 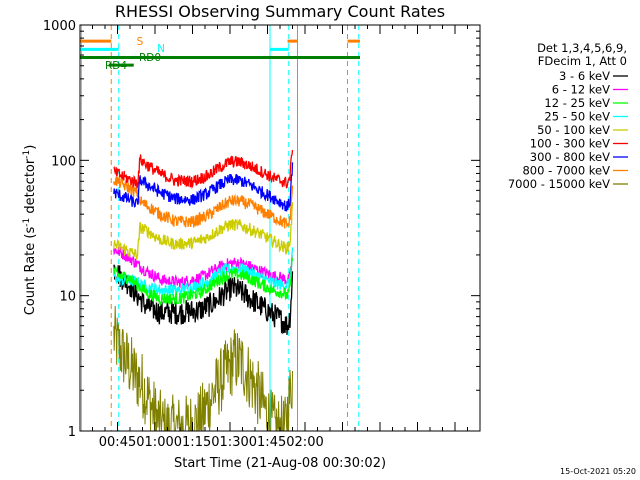 I want to click on y-tick-label-0: 1, so click(x=72, y=432).